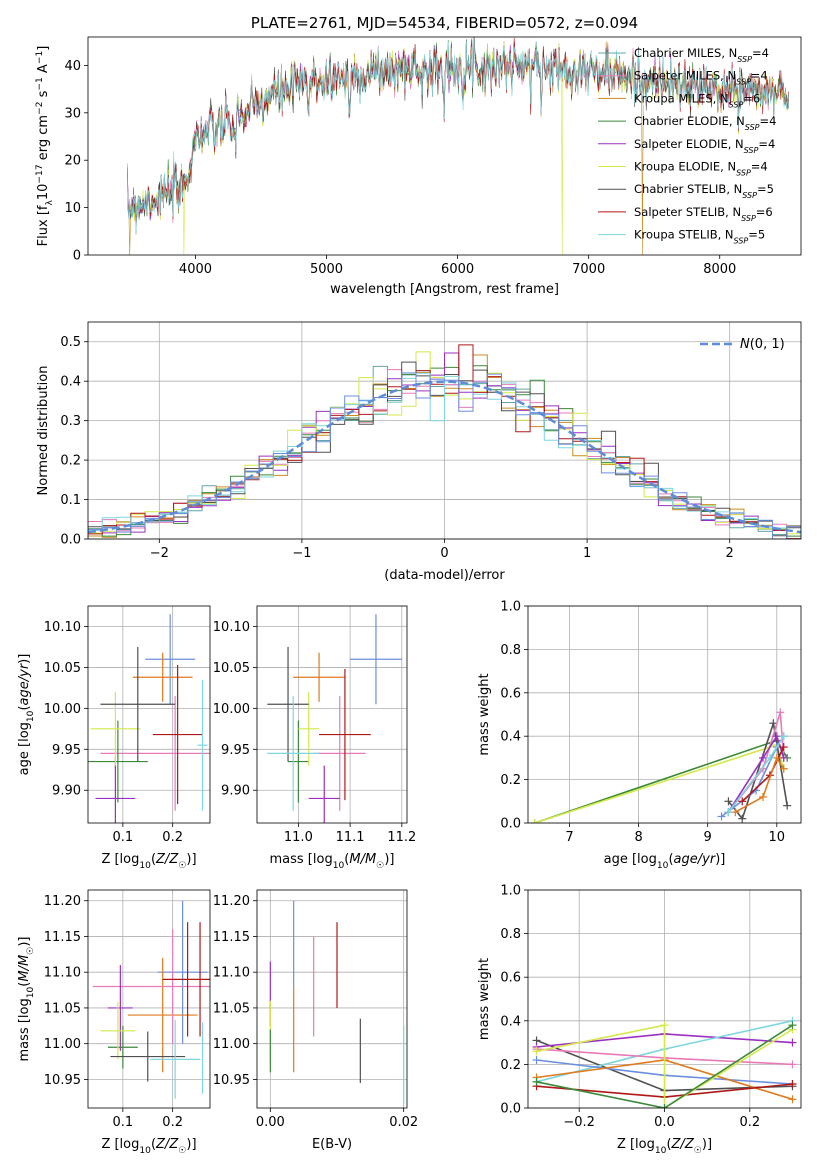 The width and height of the screenshot is (819, 1170). What do you see at coordinates (664, 1066) in the screenshot?
I see `weight-line-kroupa_elodie` at bounding box center [664, 1066].